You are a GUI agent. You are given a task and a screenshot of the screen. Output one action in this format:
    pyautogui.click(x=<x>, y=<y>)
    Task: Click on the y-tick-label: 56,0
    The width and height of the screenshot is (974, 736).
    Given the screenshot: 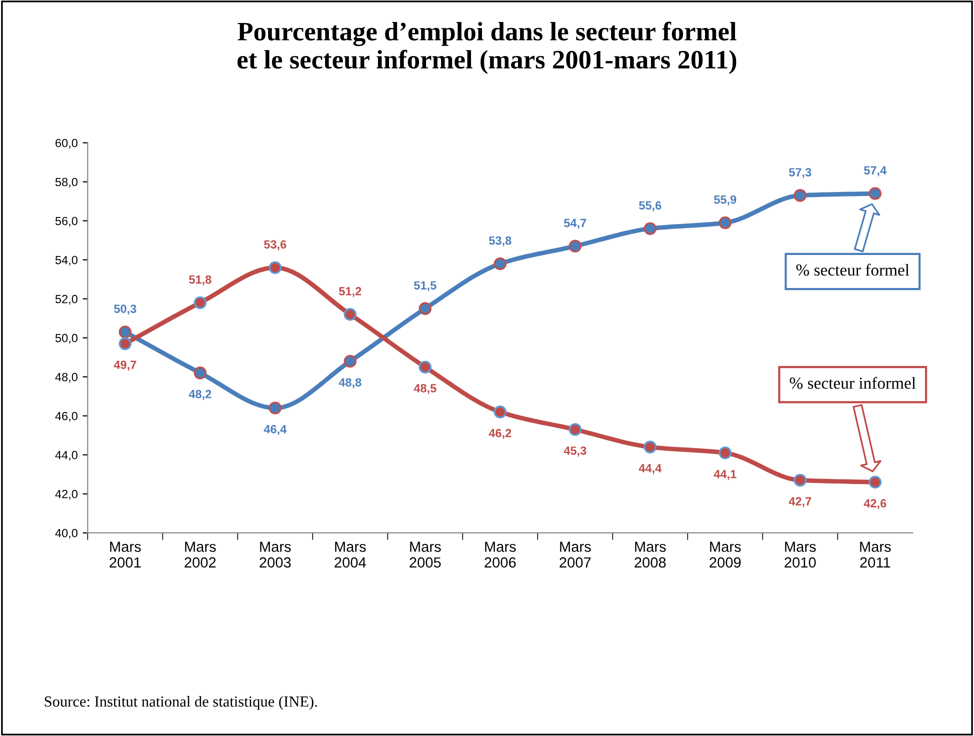 What is the action you would take?
    pyautogui.click(x=66, y=221)
    